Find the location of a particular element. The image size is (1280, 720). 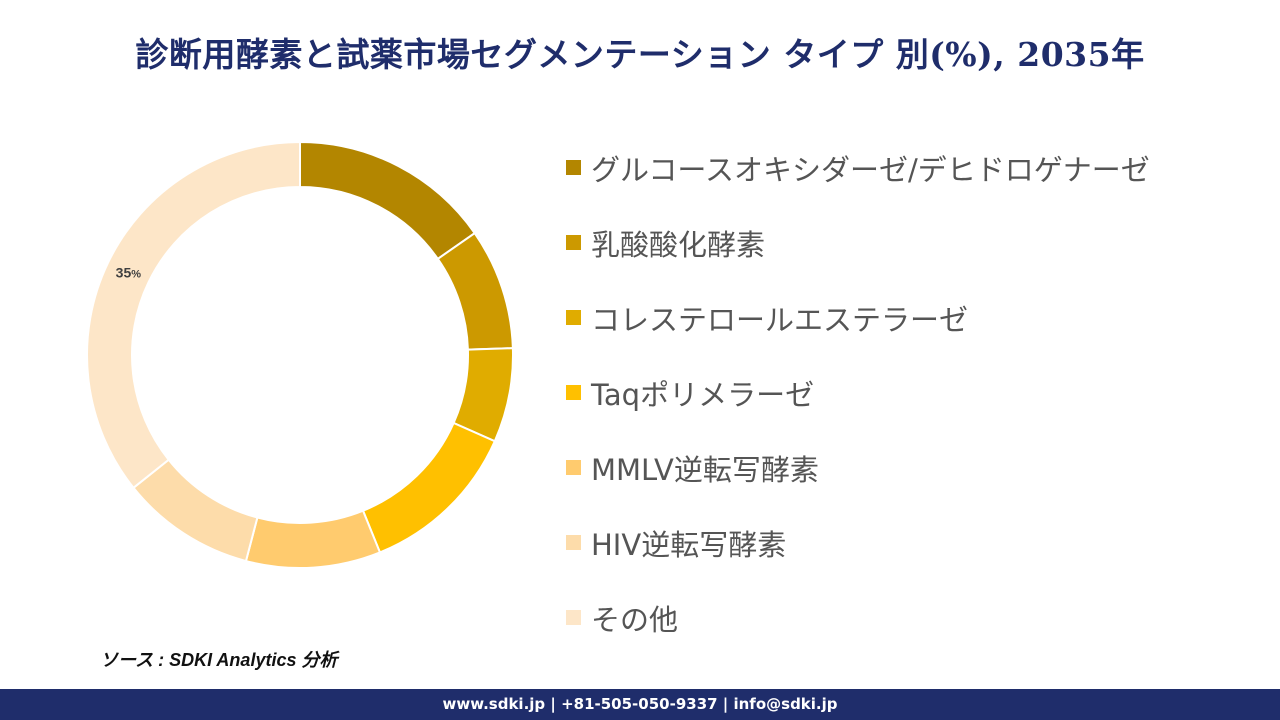

legend-item: HIV逆転写酵素 is located at coordinates (916, 542).